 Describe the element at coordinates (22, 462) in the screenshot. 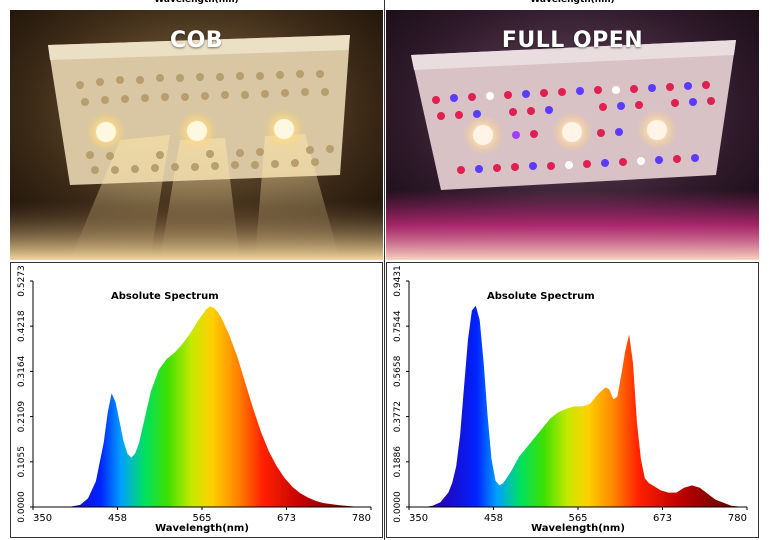

I see `y-tick-label: 0.1055` at that location.